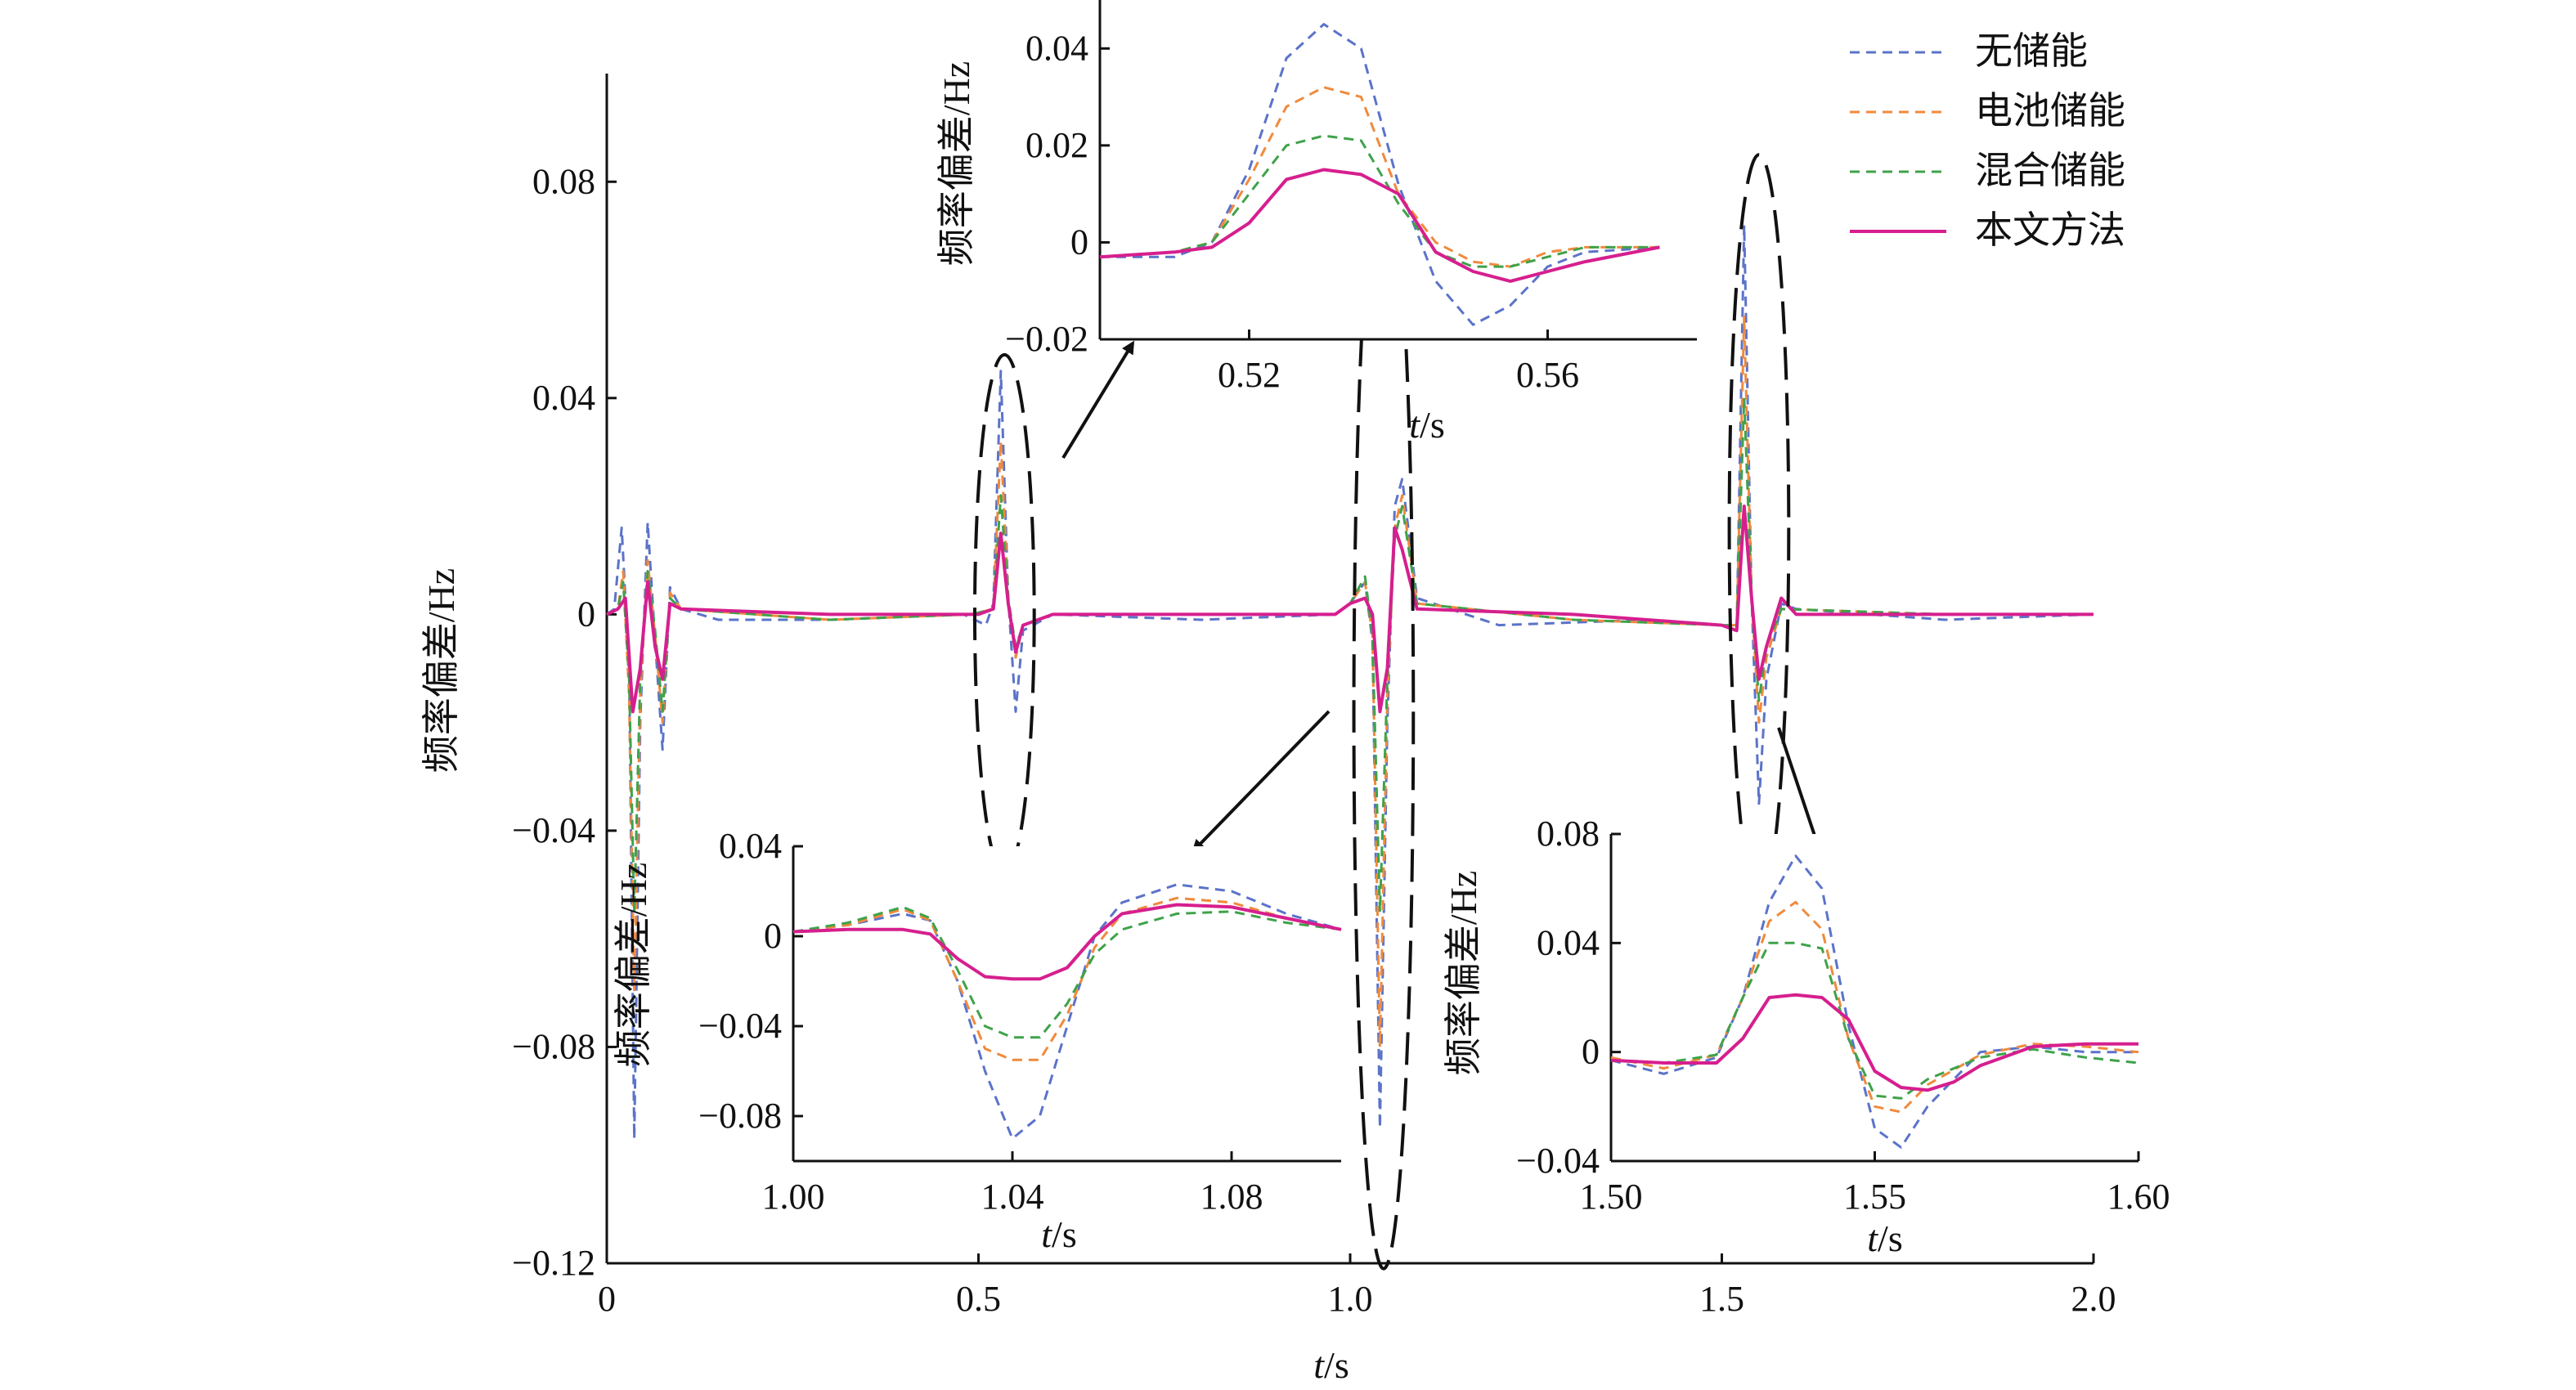  I want to click on legend-label: 混合储能, so click(2050, 170).